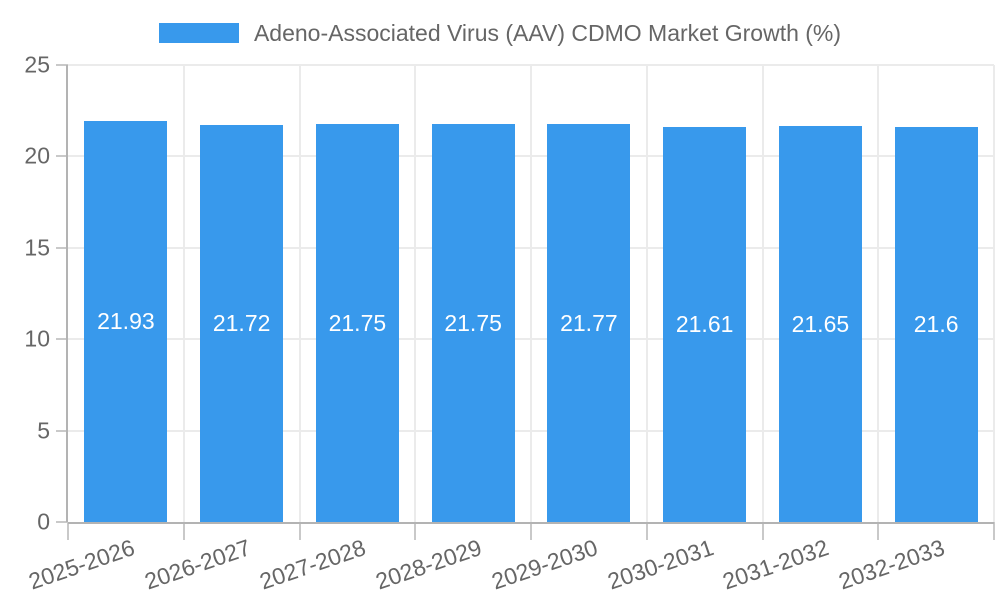 The width and height of the screenshot is (1000, 600). What do you see at coordinates (198, 33) in the screenshot?
I see `legend-swatch` at bounding box center [198, 33].